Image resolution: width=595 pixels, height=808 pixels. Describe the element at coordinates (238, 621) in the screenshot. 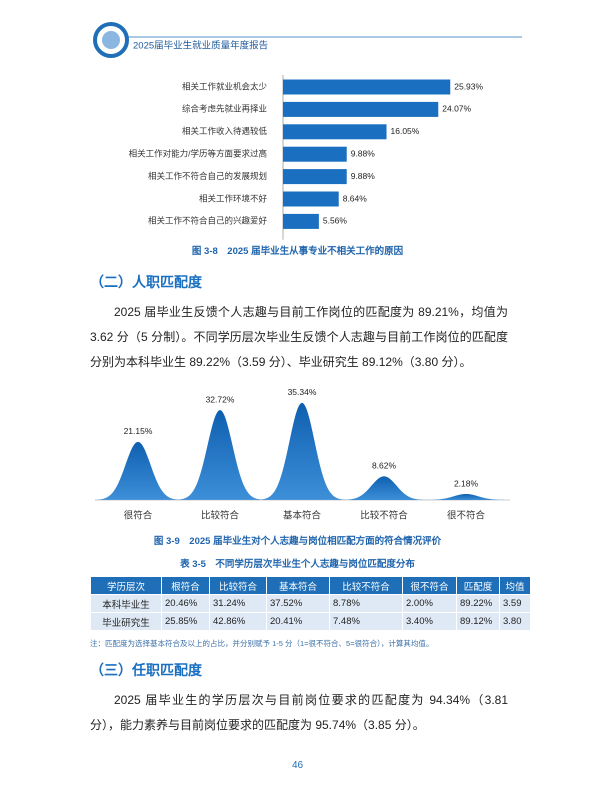

I see `table-cell: 42.86%` at that location.